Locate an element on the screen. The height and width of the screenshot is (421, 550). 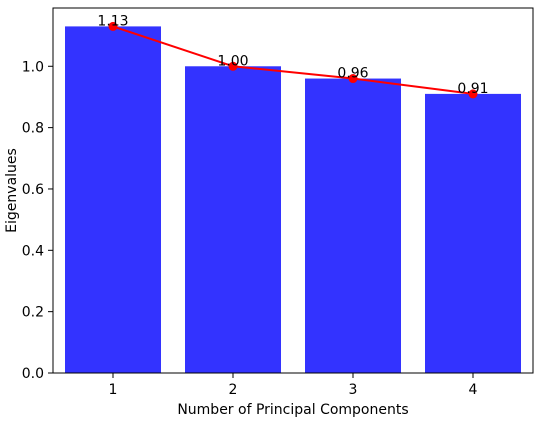
x-tick-label: 1 is located at coordinates (113, 390).